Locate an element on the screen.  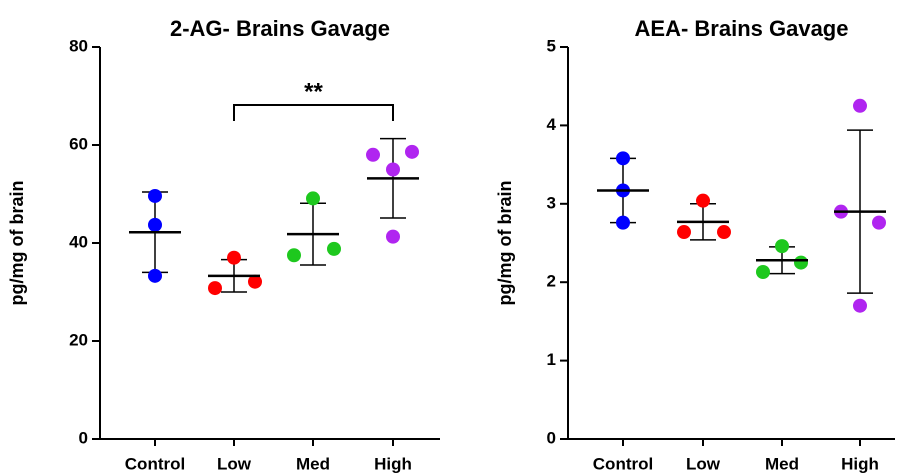
y-tick-label: 60 is located at coordinates (78, 143).